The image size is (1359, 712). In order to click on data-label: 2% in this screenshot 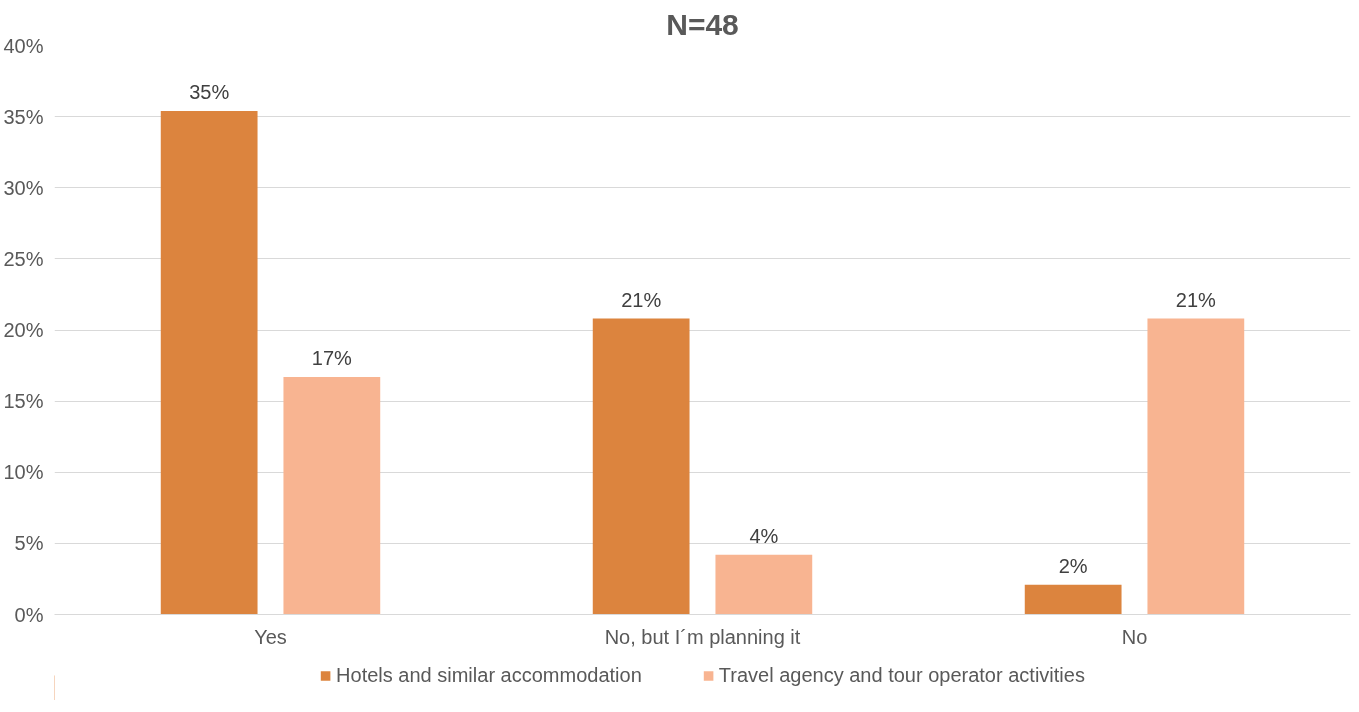, I will do `click(1073, 565)`.